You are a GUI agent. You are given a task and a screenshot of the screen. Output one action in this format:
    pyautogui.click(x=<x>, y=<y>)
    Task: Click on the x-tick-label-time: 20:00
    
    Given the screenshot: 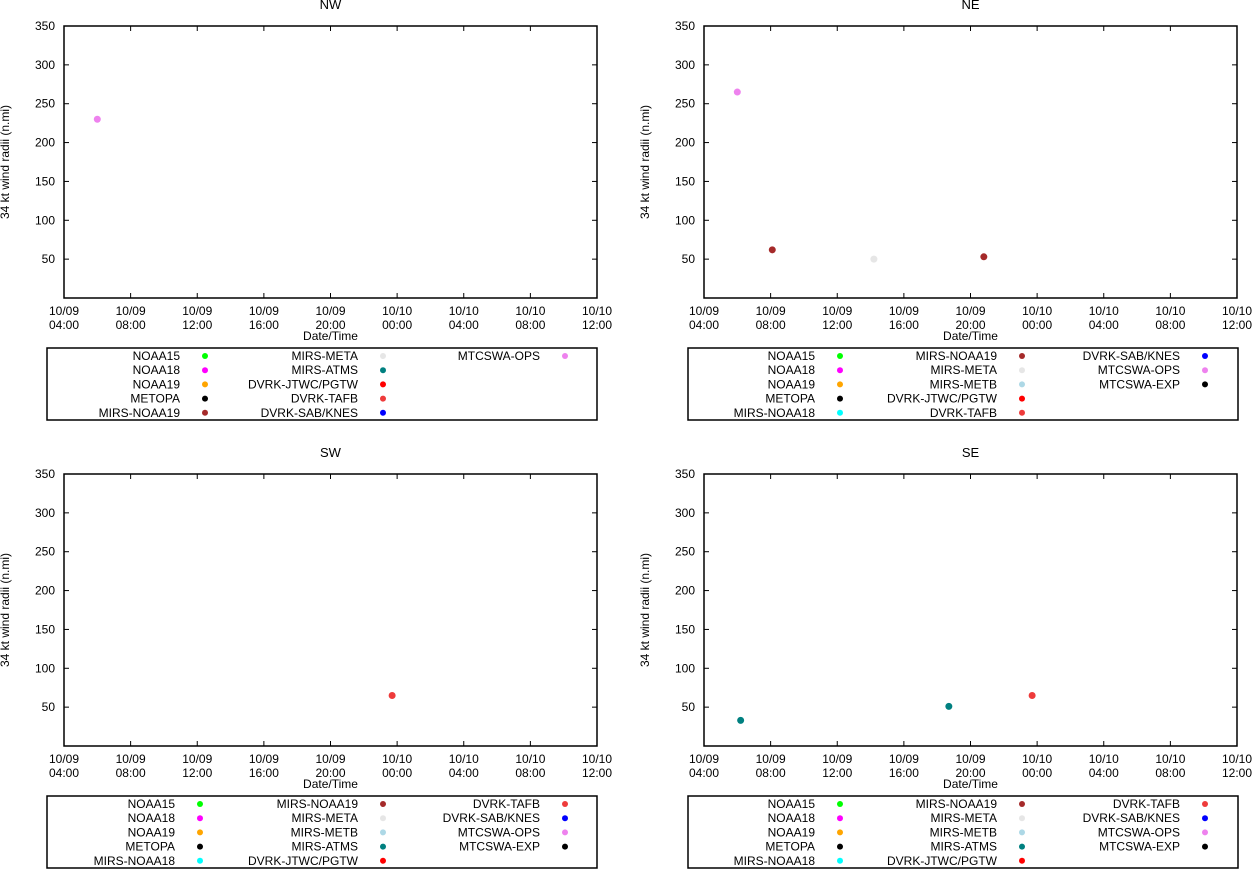 What is the action you would take?
    pyautogui.click(x=970, y=325)
    